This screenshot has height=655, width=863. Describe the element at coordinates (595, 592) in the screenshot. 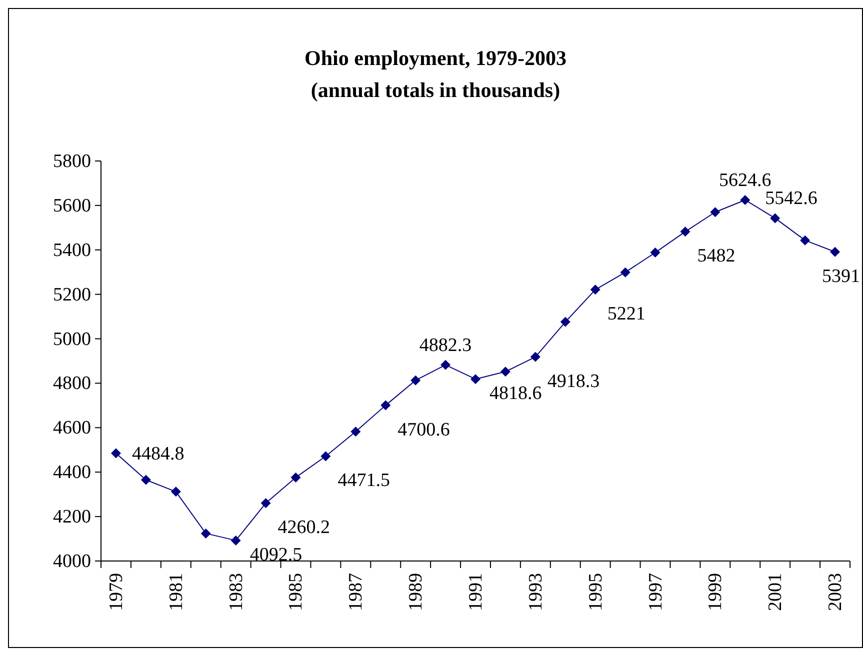

I see `x-tick-label: 1995` at that location.